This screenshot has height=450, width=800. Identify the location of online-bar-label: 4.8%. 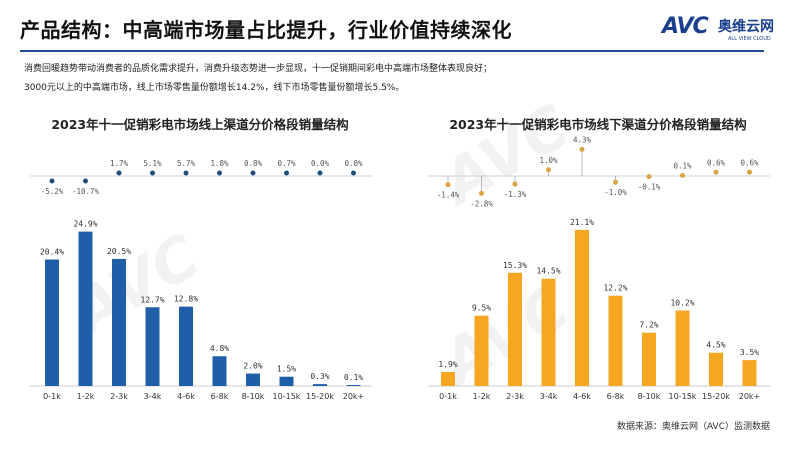
(219, 348).